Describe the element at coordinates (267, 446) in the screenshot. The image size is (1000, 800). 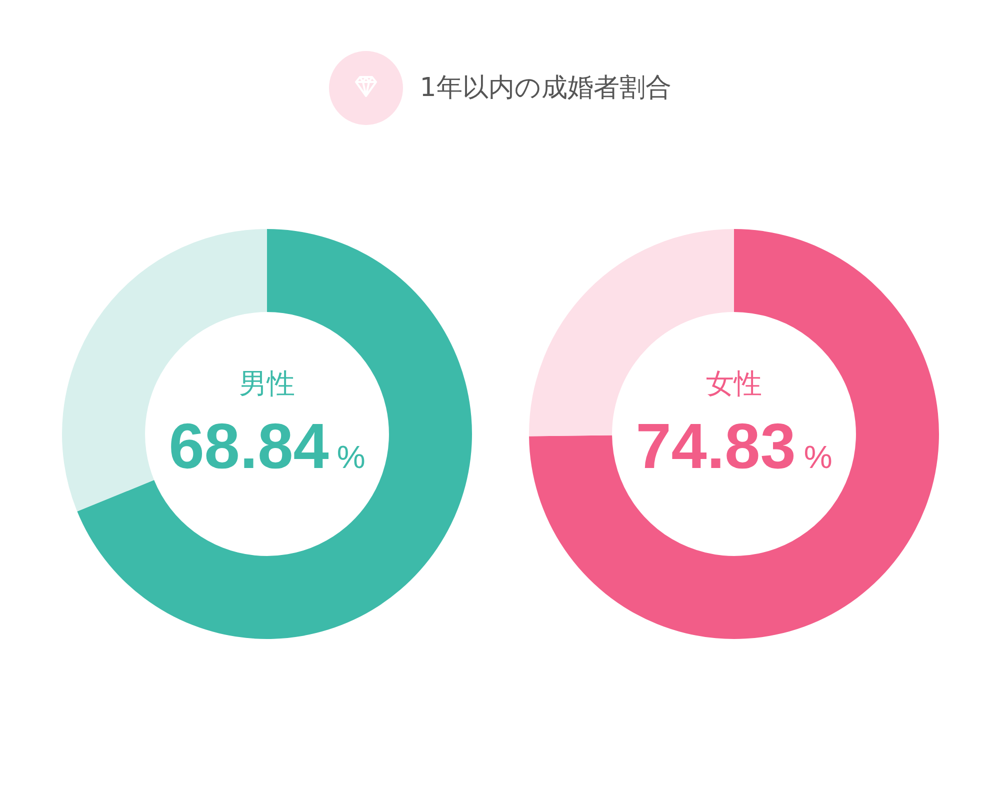
I see `data-label: 68.84%` at that location.